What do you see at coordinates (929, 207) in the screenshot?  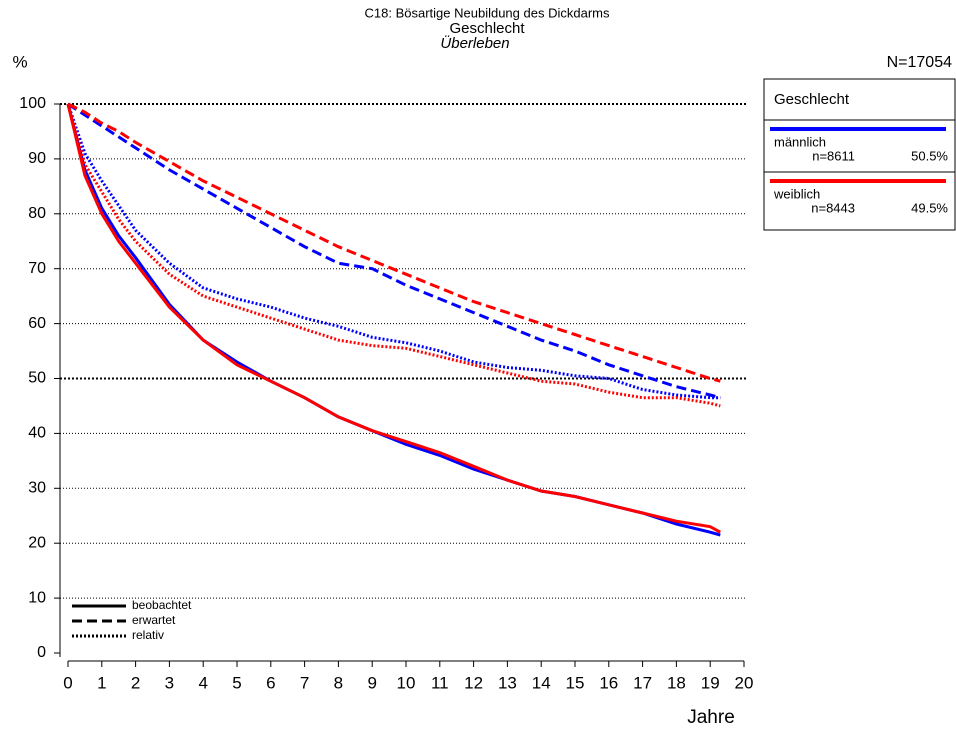 I see `legend-share: 49.5%` at bounding box center [929, 207].